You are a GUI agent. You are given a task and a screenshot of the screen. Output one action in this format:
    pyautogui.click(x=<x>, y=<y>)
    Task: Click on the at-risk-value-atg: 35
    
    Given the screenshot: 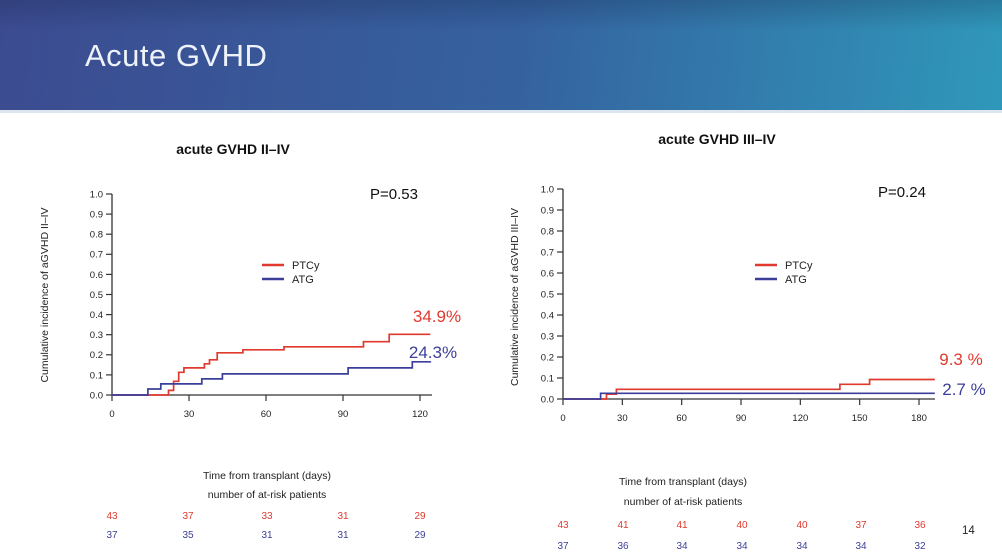 What is the action you would take?
    pyautogui.click(x=188, y=535)
    